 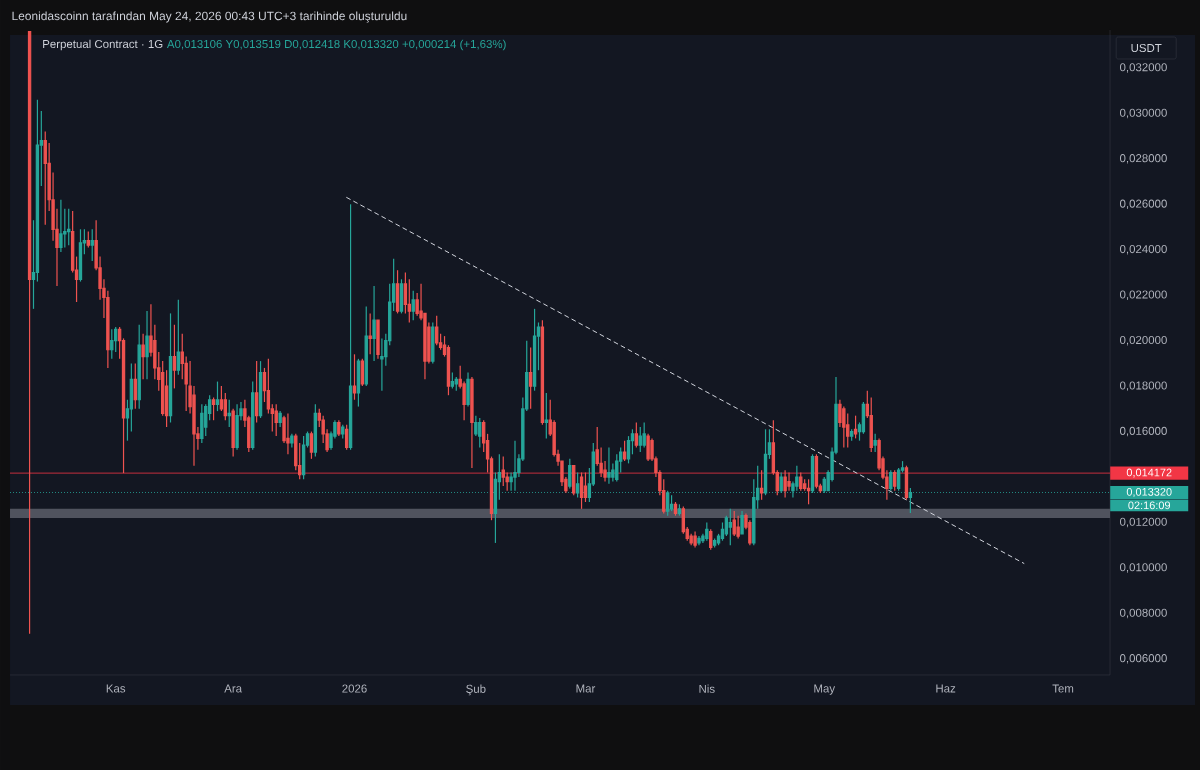 What do you see at coordinates (1149, 505) in the screenshot?
I see `text: 02:16:09` at bounding box center [1149, 505].